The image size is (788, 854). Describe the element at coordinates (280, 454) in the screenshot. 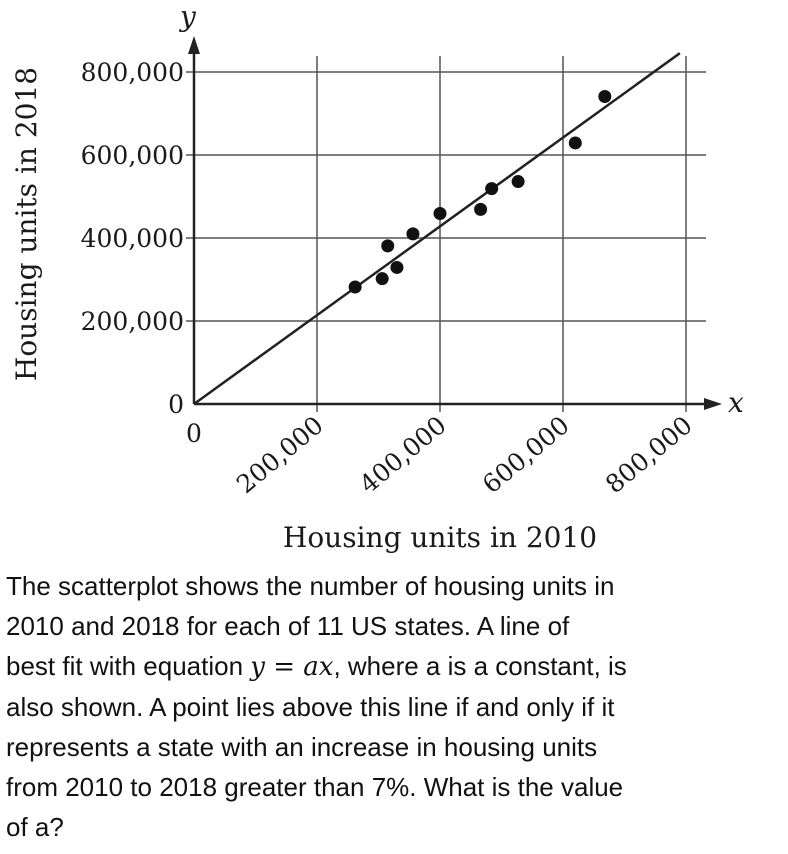

I see `x-tick-label: 200,000` at that location.